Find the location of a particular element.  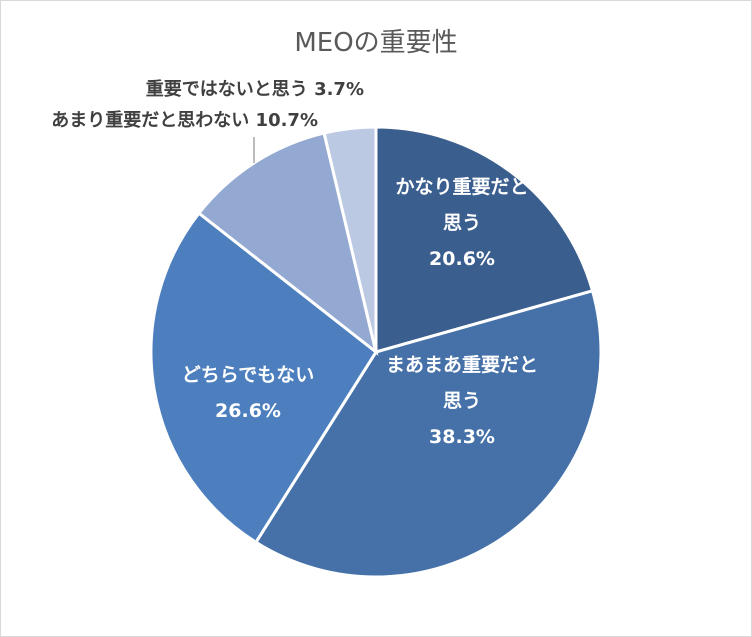

slice-category-label-1: 思う is located at coordinates (462, 401).